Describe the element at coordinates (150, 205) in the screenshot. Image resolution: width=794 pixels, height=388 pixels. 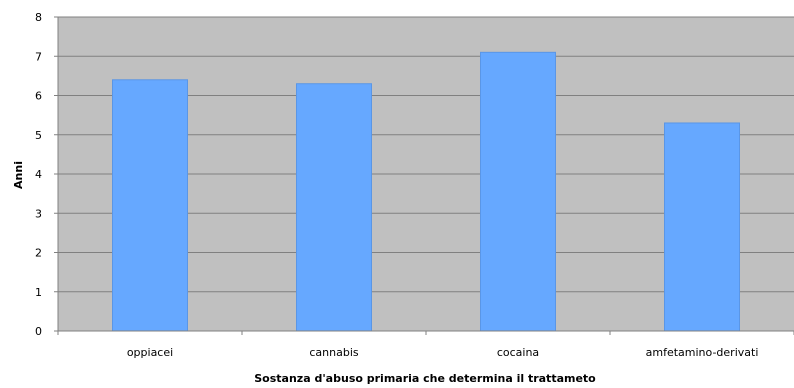
I see `bar-oppiacei` at that location.